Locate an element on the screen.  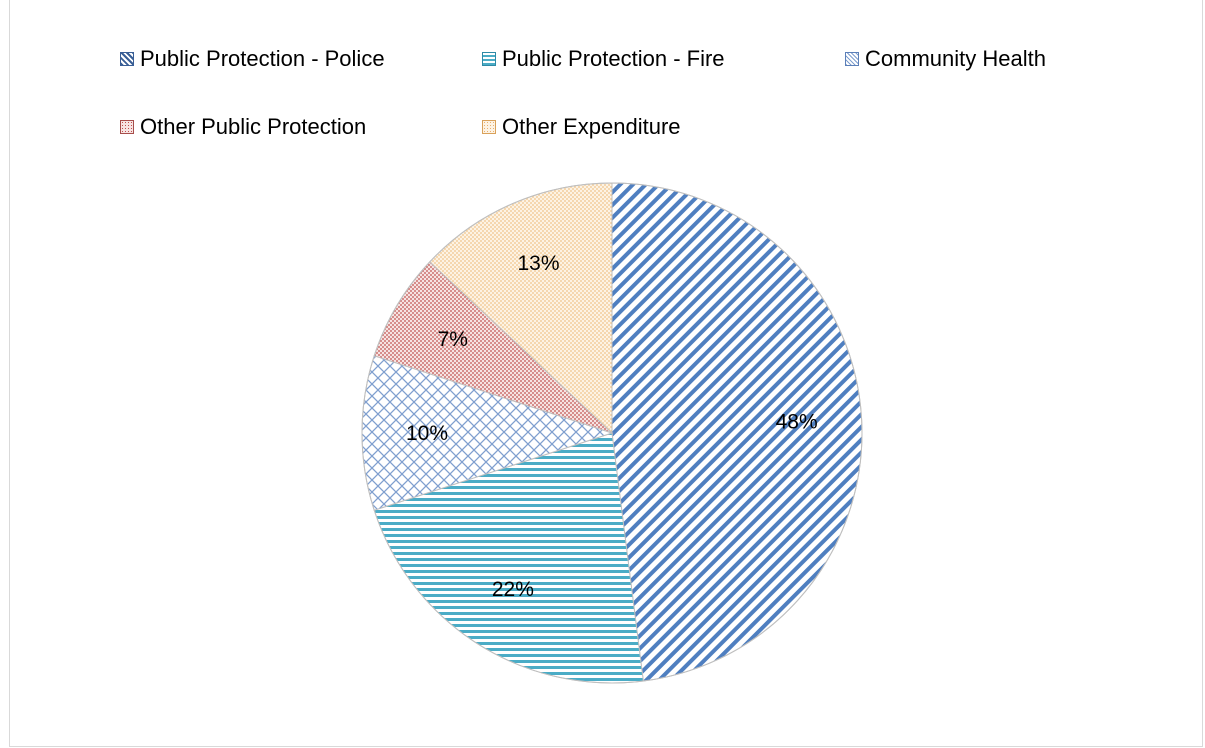
legend-swatch-other-protection is located at coordinates (127, 127).